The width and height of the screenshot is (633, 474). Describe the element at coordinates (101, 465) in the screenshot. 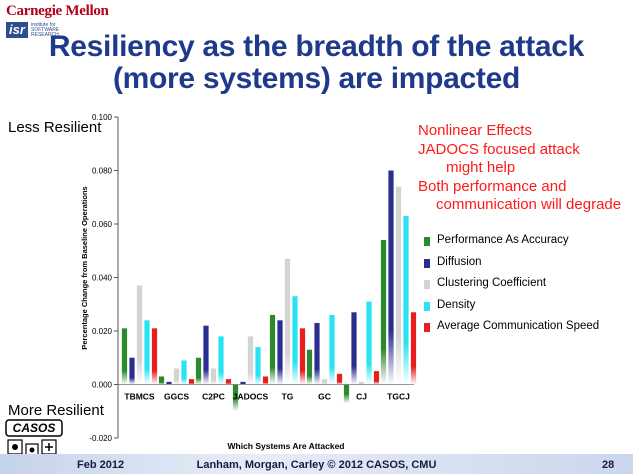

I see `footer-date: Feb 2012` at that location.